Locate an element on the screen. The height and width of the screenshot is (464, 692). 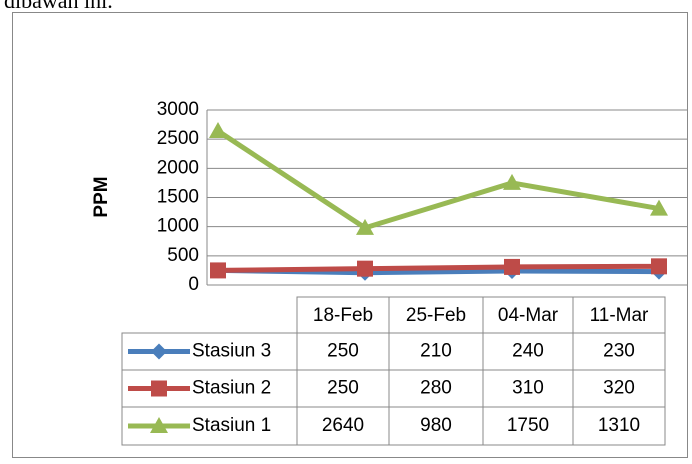
y-axis-label: PPM is located at coordinates (101, 196).